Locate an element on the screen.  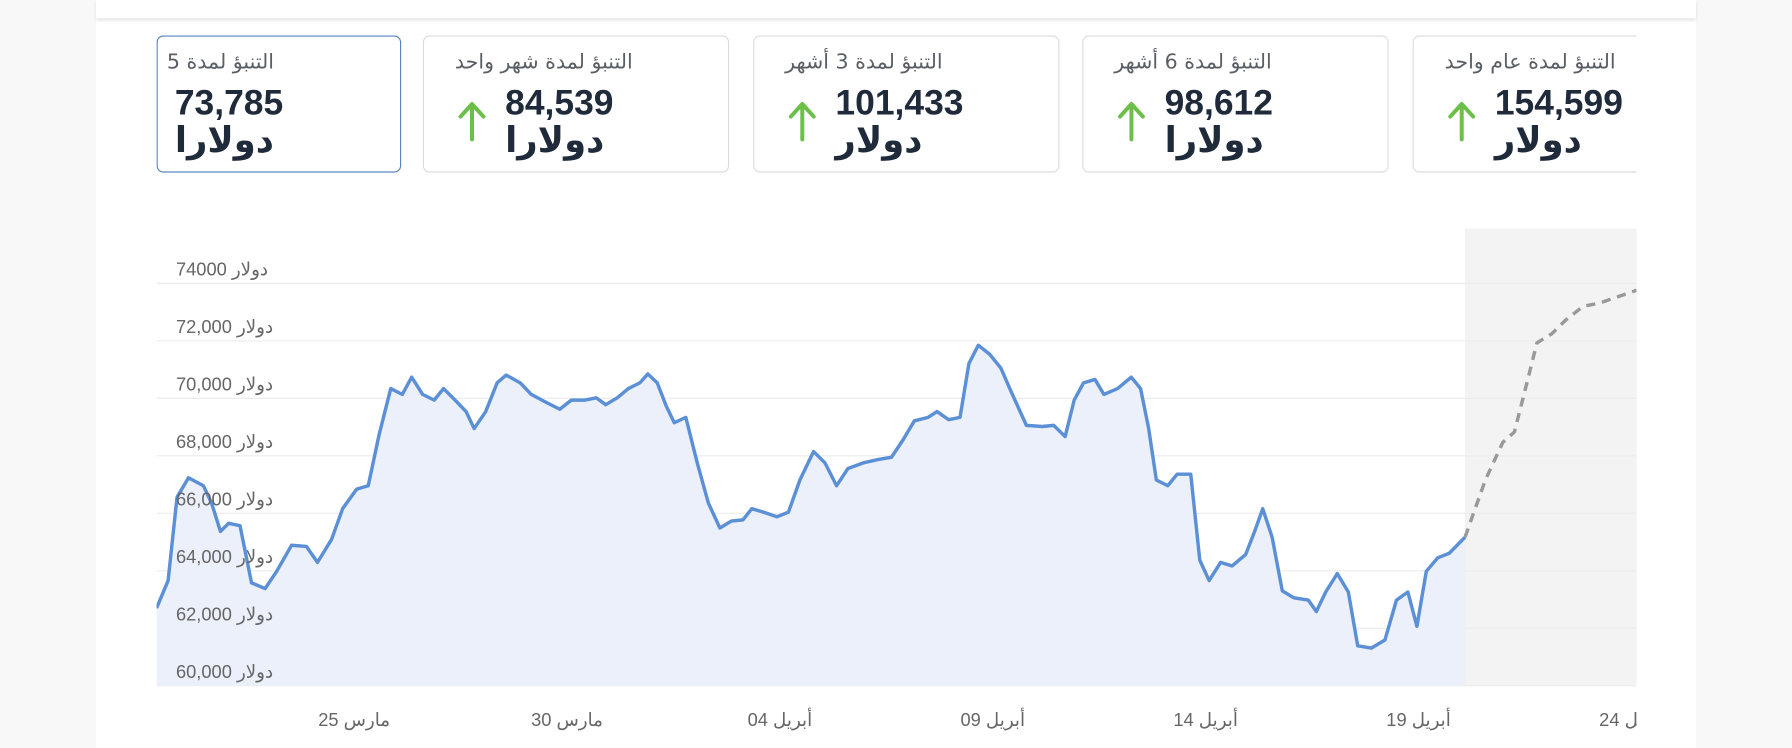
card-row: 98,612 دولارا is located at coordinates (1250, 120).